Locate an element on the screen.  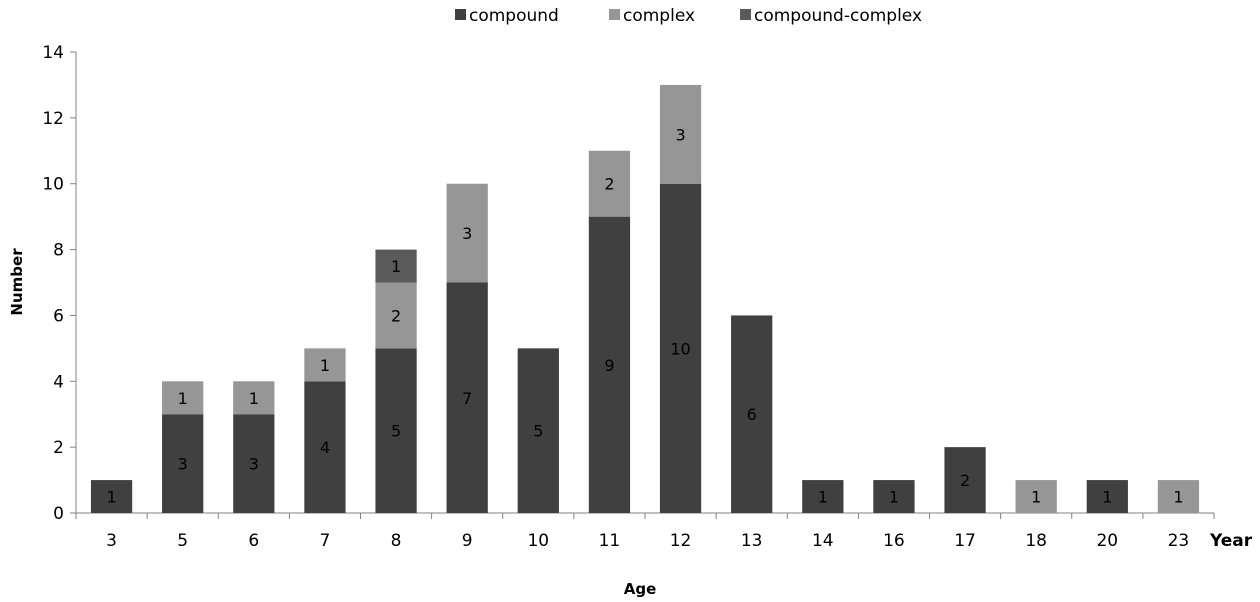
x-tick-label: 18 is located at coordinates (1036, 541).